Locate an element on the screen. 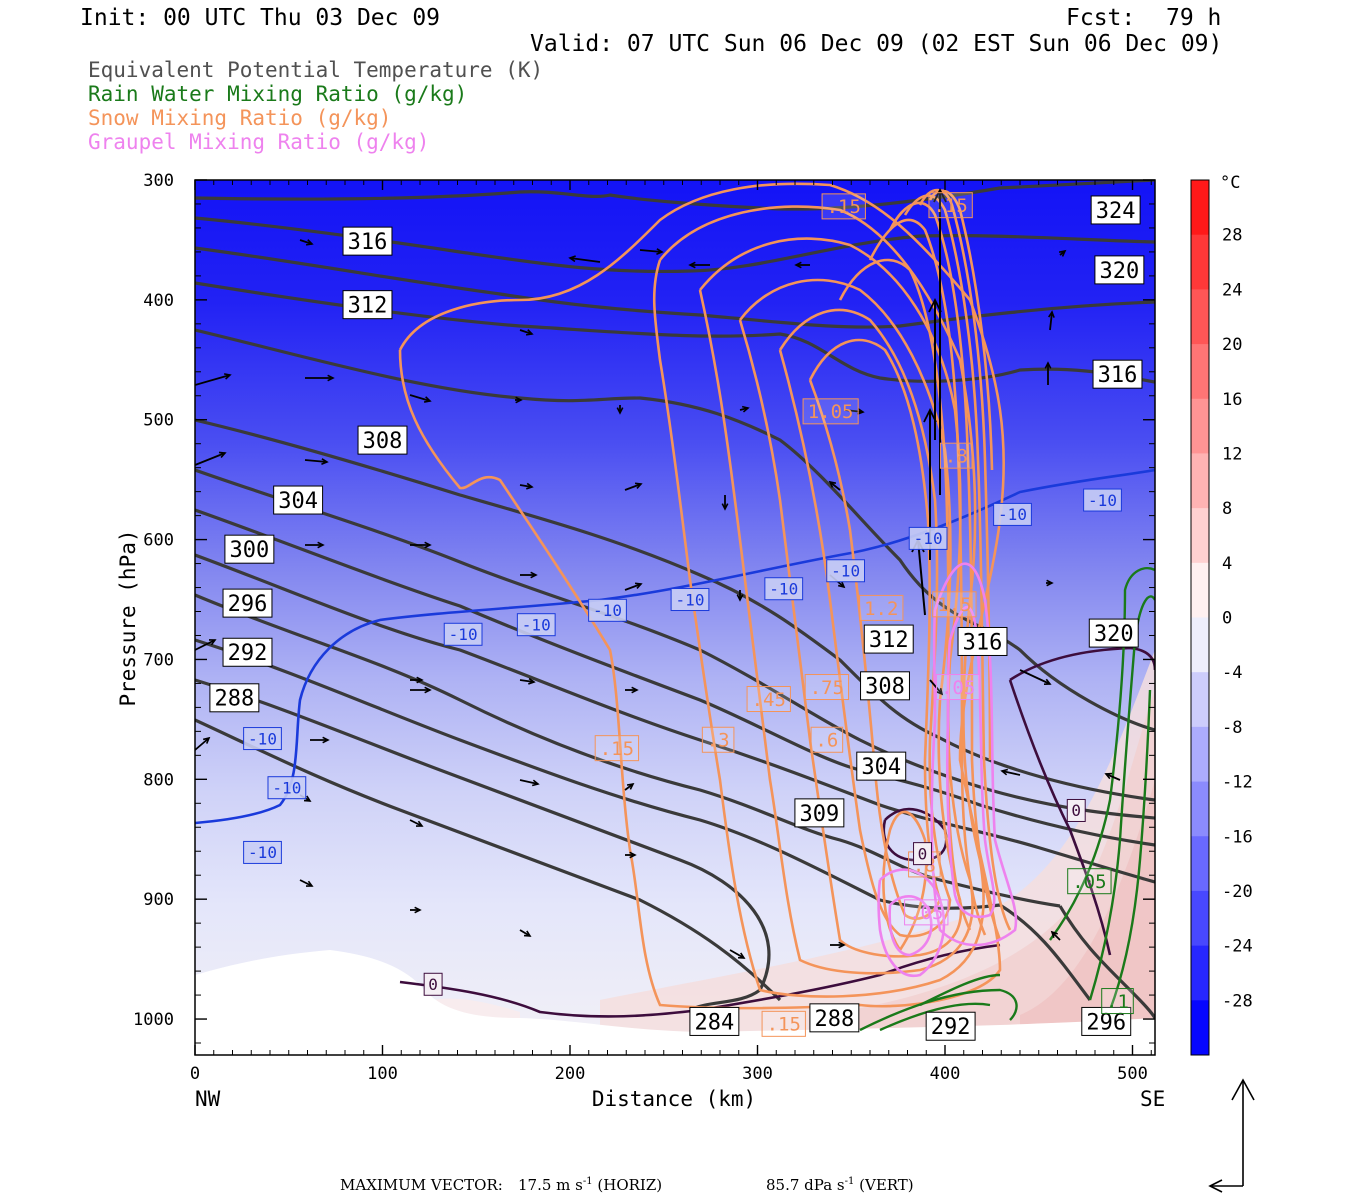 This screenshot has height=1200, width=1350. y-tick-label: 300 is located at coordinates (158, 181).